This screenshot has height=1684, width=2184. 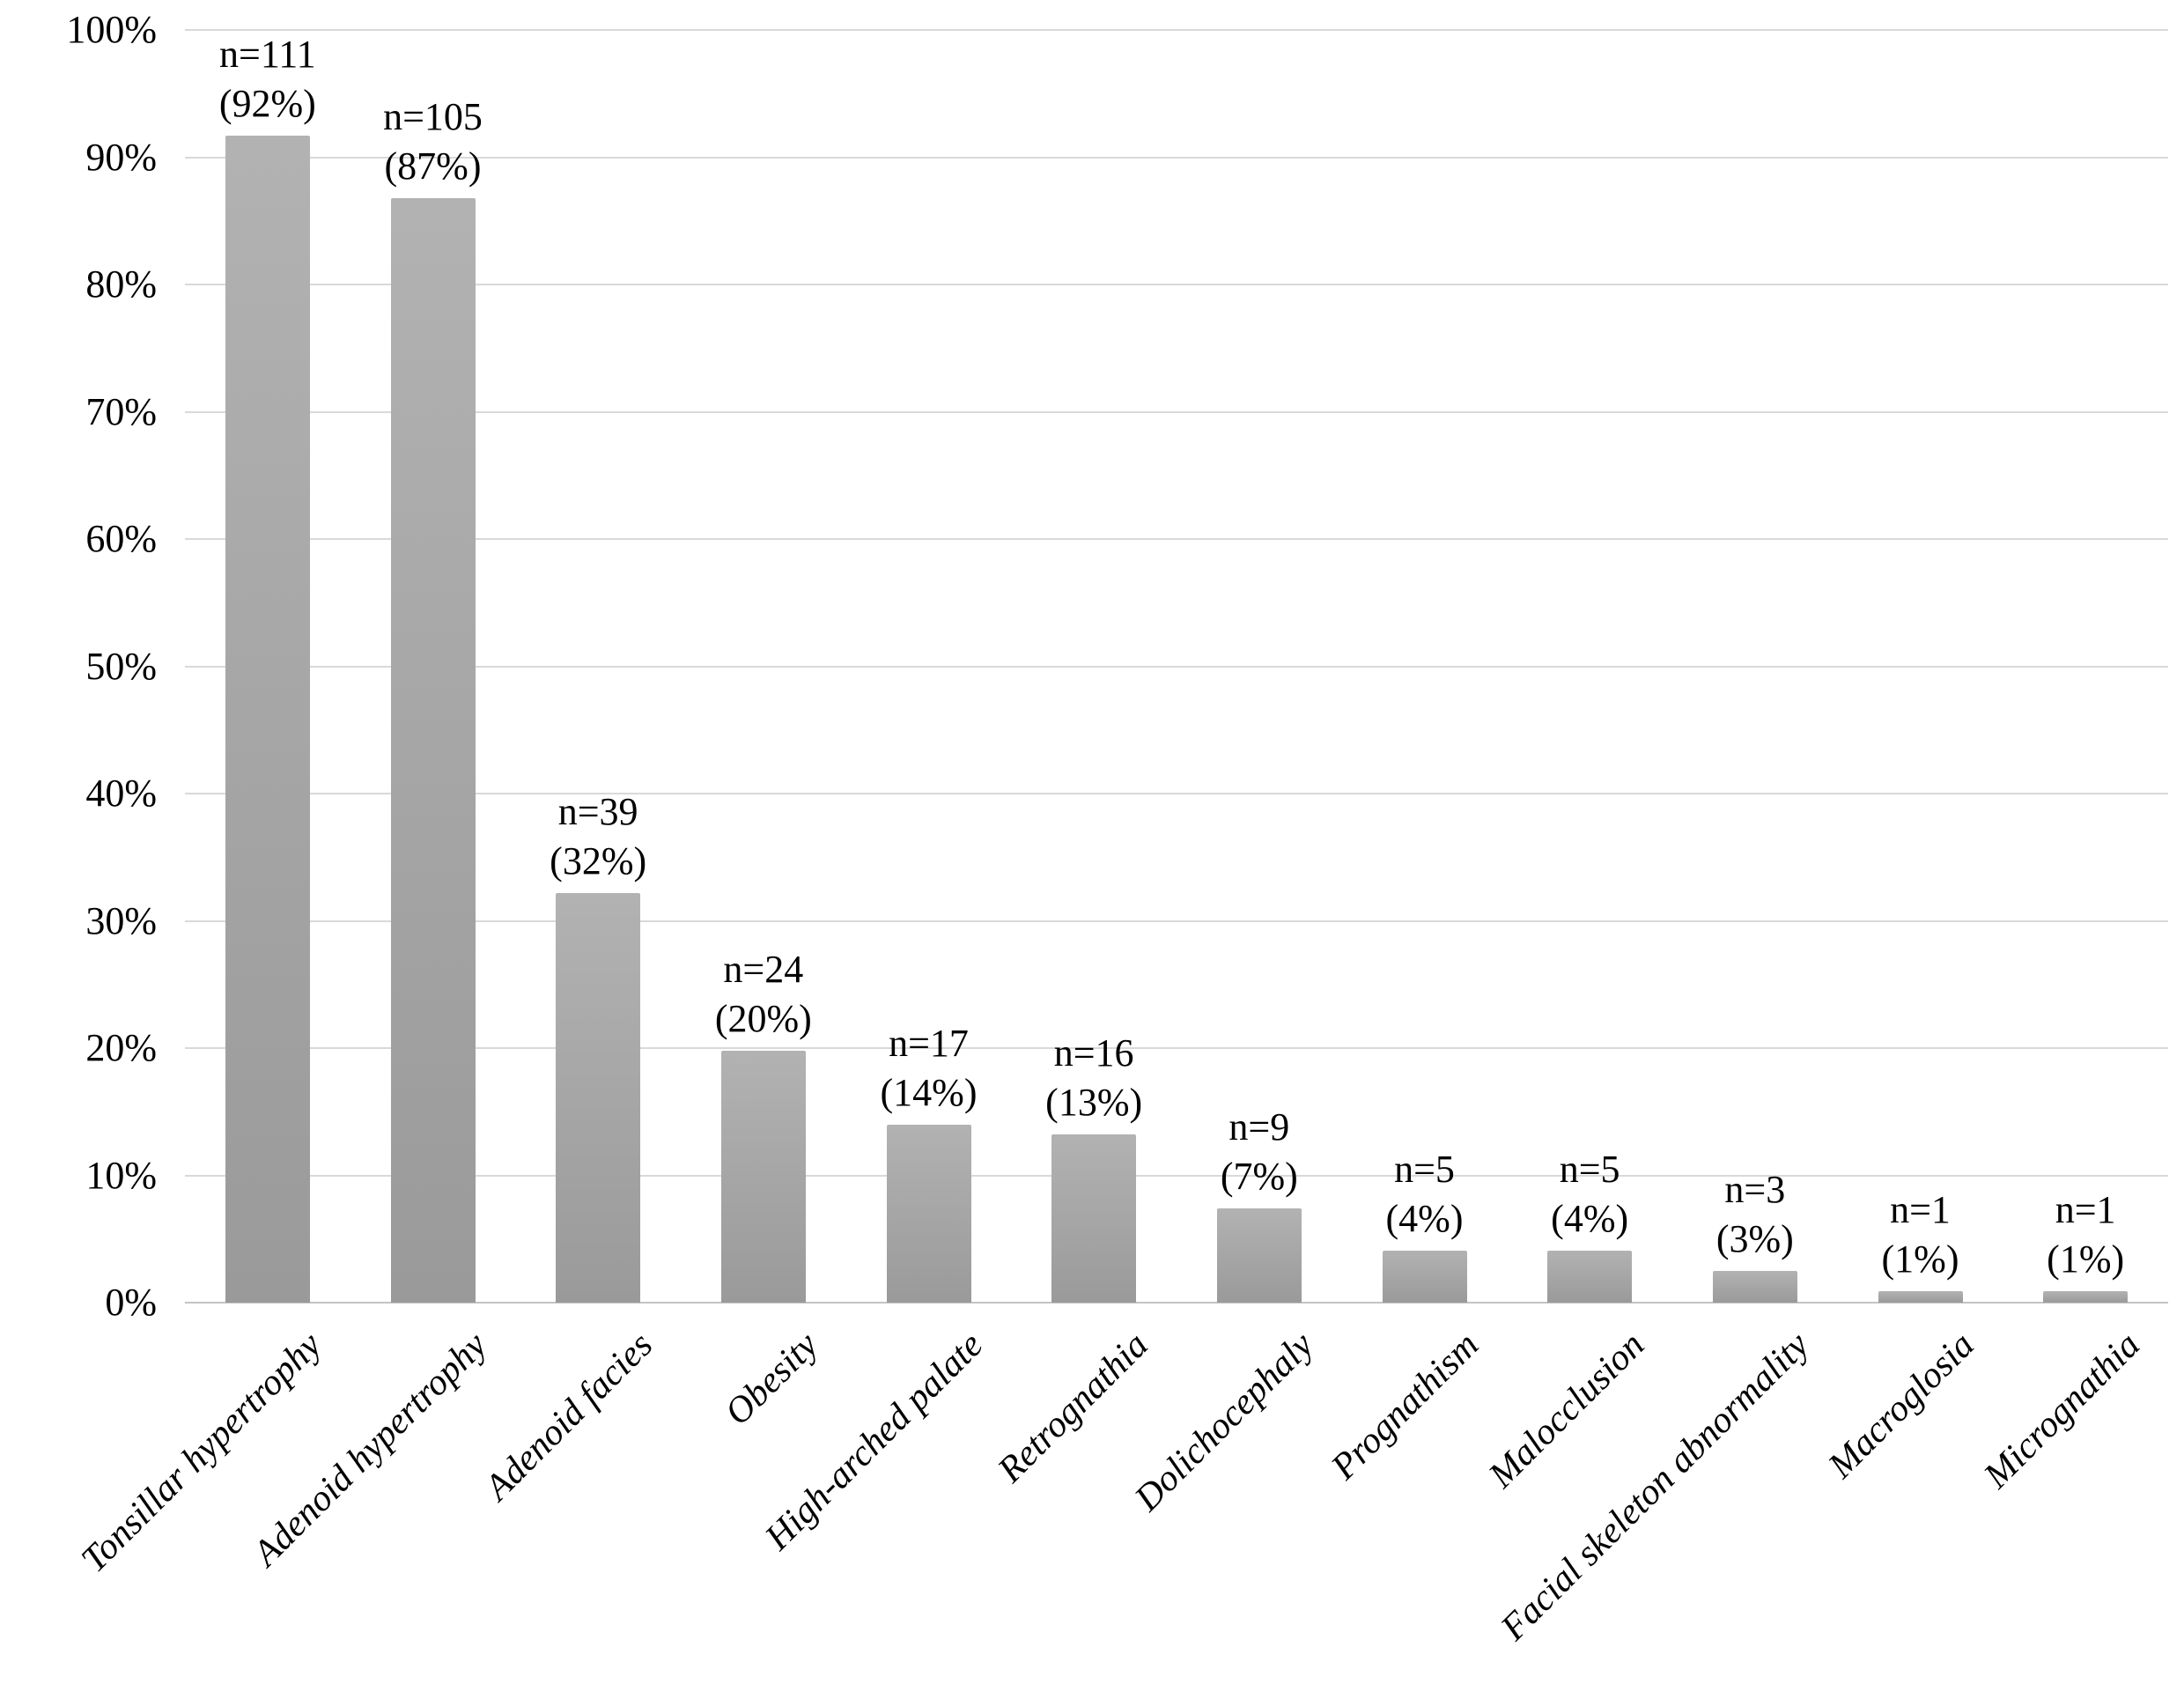 I want to click on bar-percent-label: (14%), so click(x=929, y=1092).